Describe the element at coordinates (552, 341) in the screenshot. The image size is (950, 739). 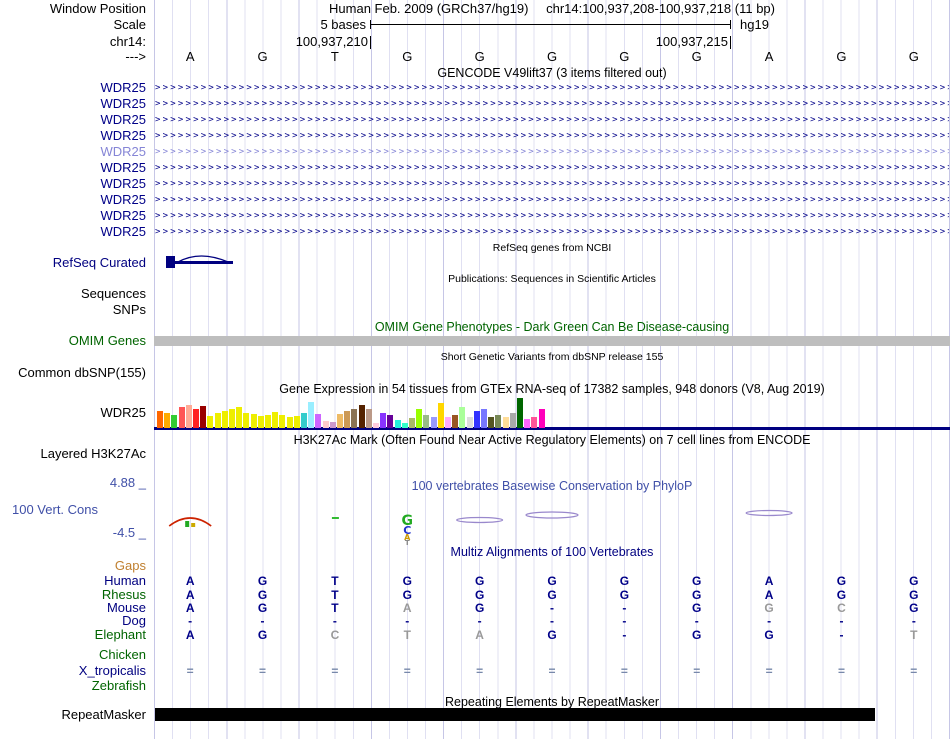
I see `omim-gene-bar` at that location.